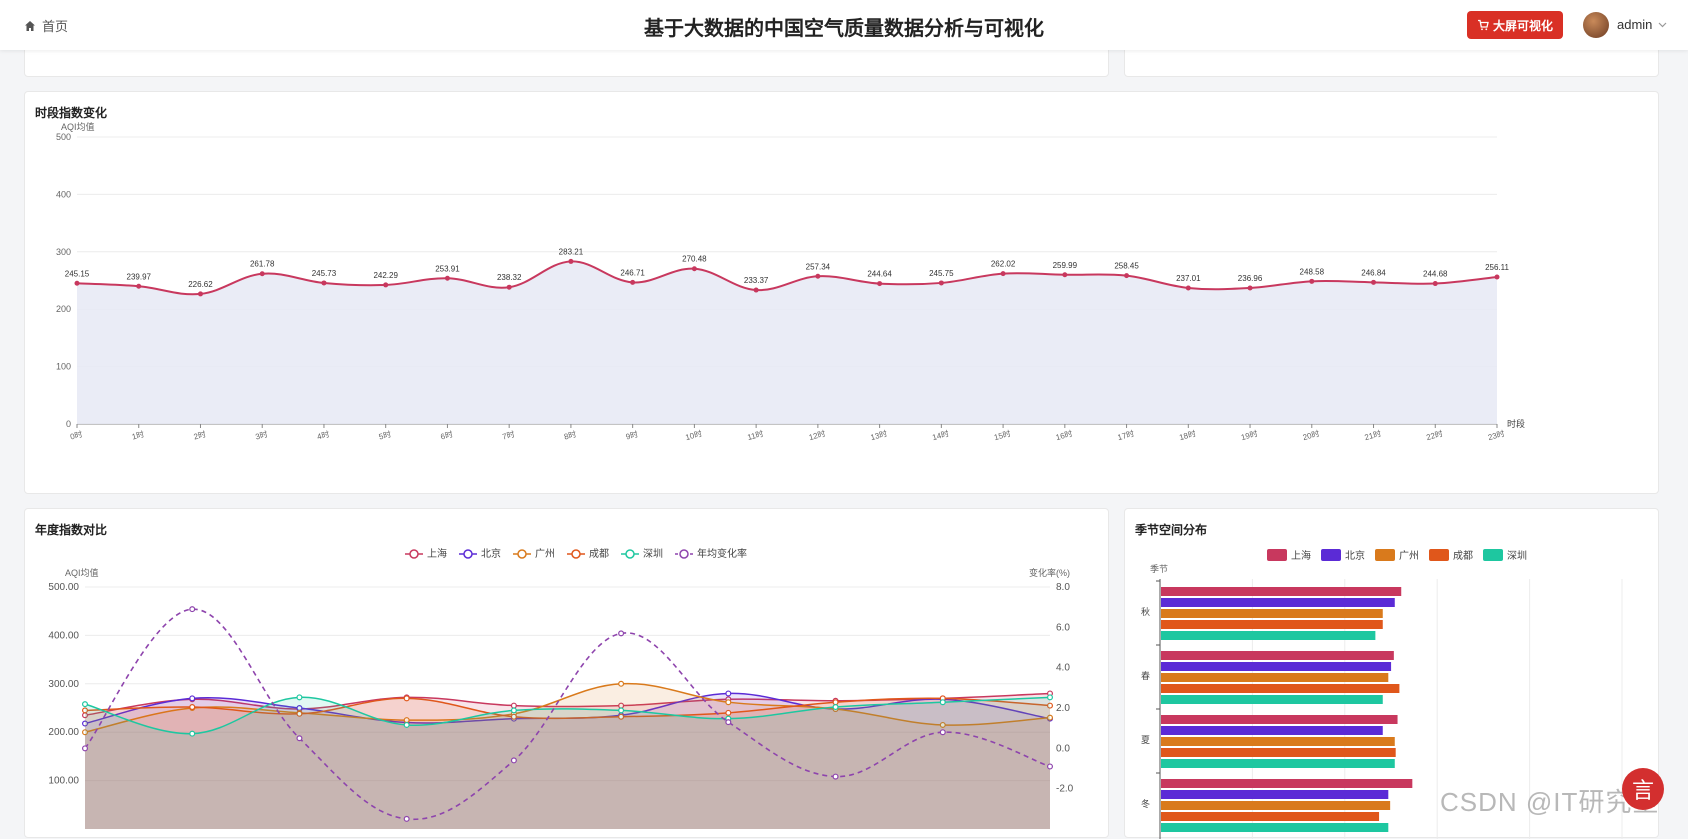  I want to click on legend-item: 年均变化率, so click(711, 553).